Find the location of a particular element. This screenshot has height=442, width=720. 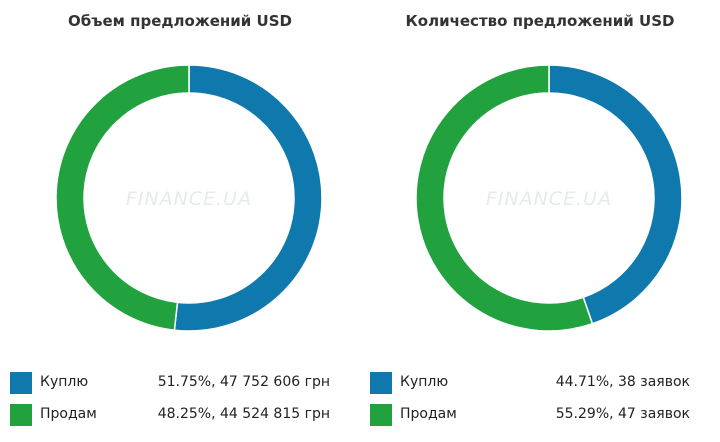

legend-value: 51.75%, 47 752 606 грн is located at coordinates (243, 382).